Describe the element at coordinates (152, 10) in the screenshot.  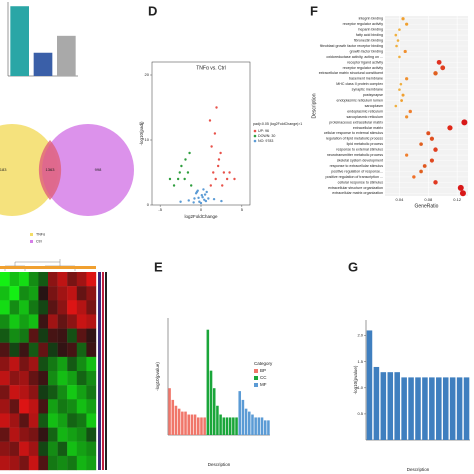
I see `panel-label: D` at that location.